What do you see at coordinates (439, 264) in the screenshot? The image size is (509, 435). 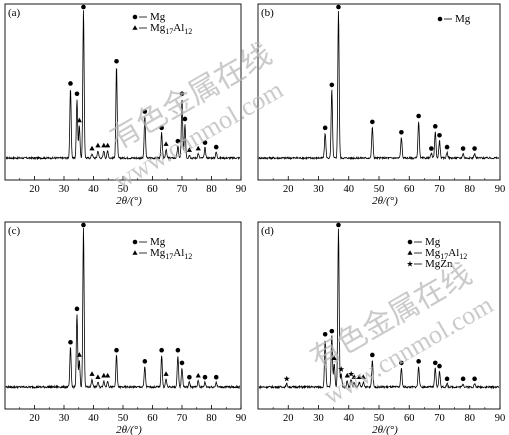 I see `legend-label-2: MgZn` at bounding box center [439, 264].